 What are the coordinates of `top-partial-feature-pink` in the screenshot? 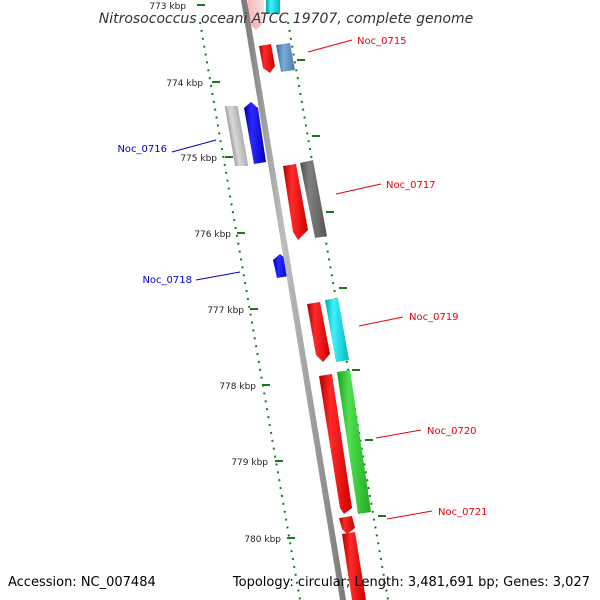 It's located at (256, 11).